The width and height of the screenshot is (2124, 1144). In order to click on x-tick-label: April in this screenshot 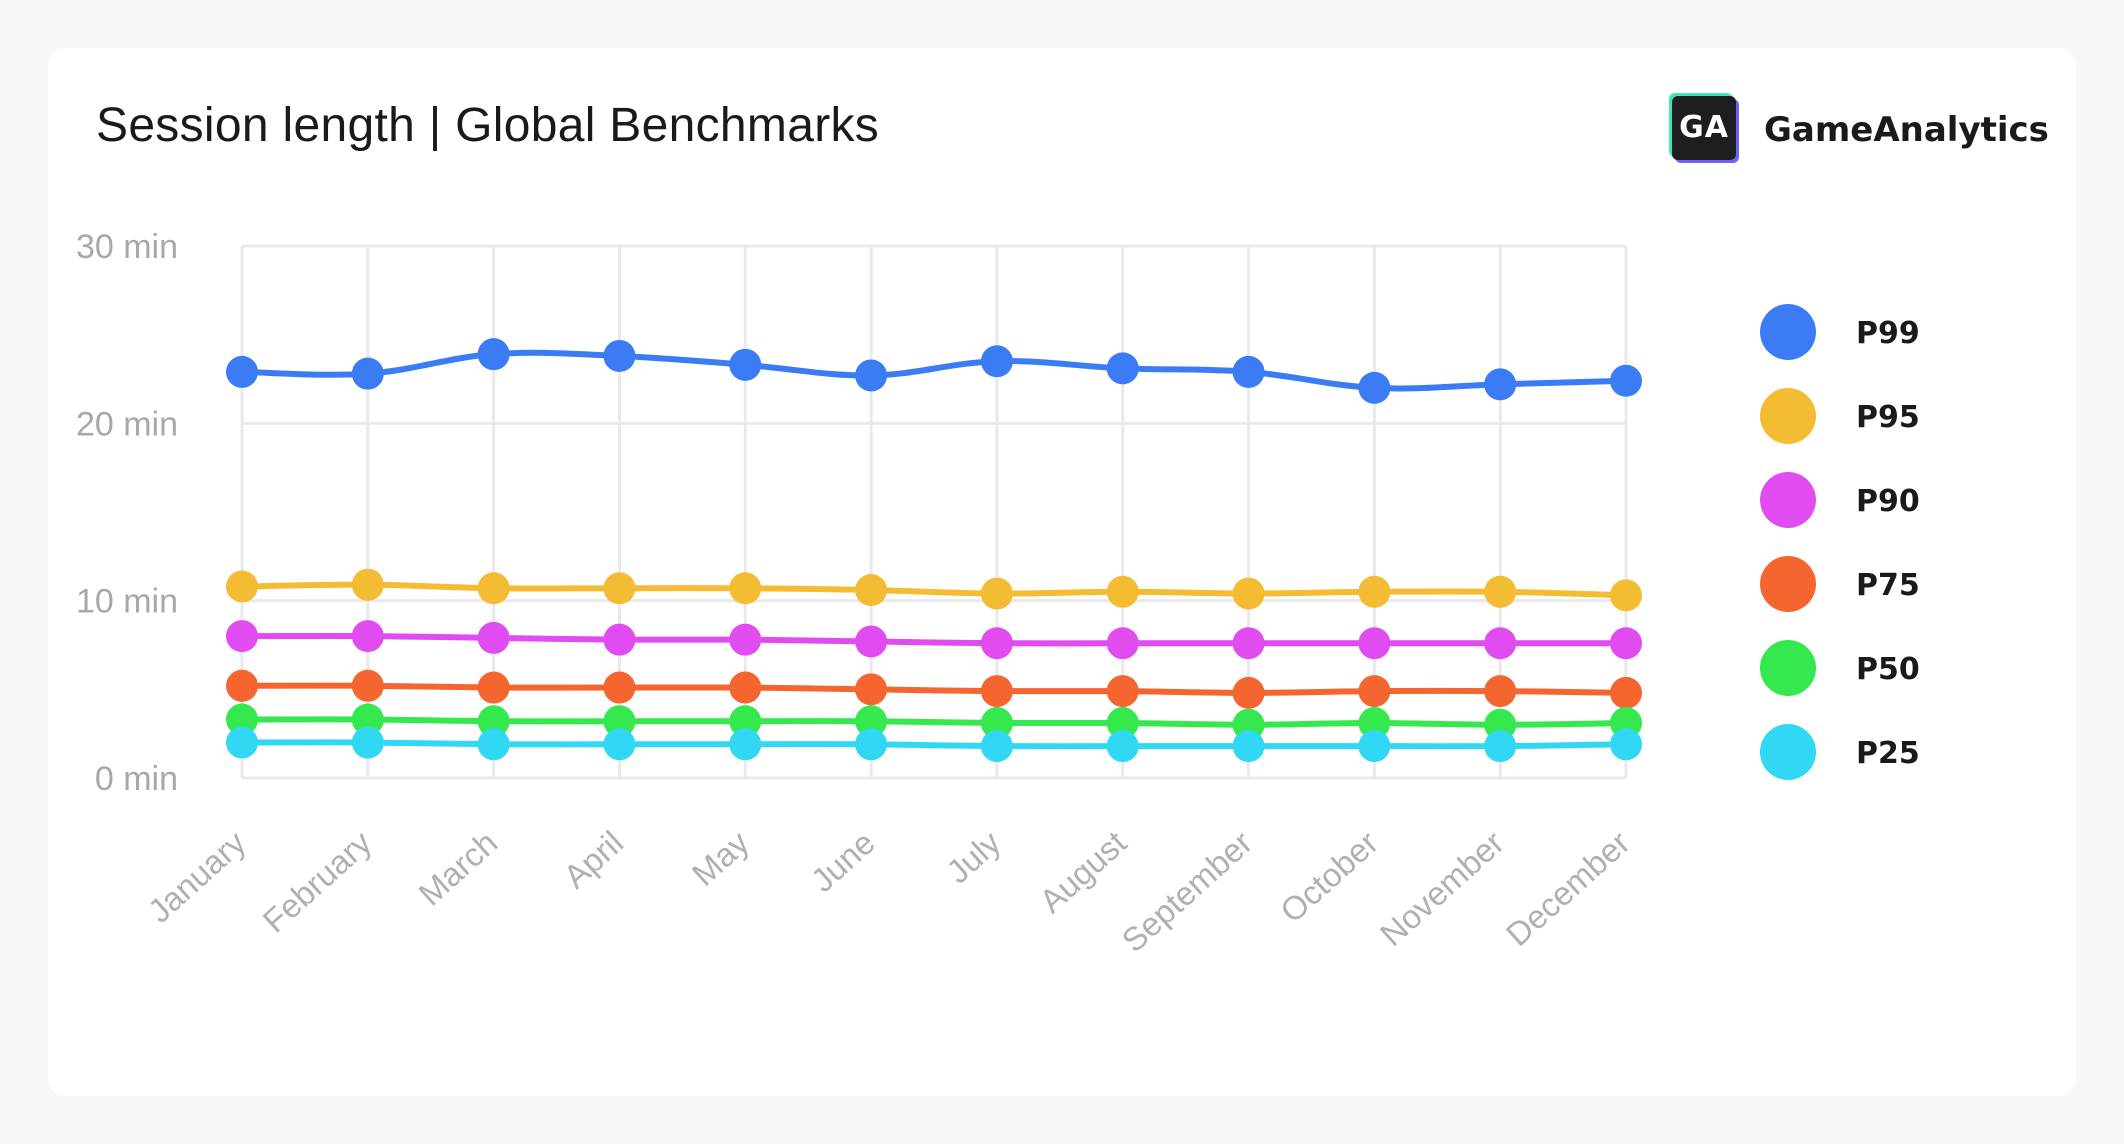, I will do `click(593, 860)`.